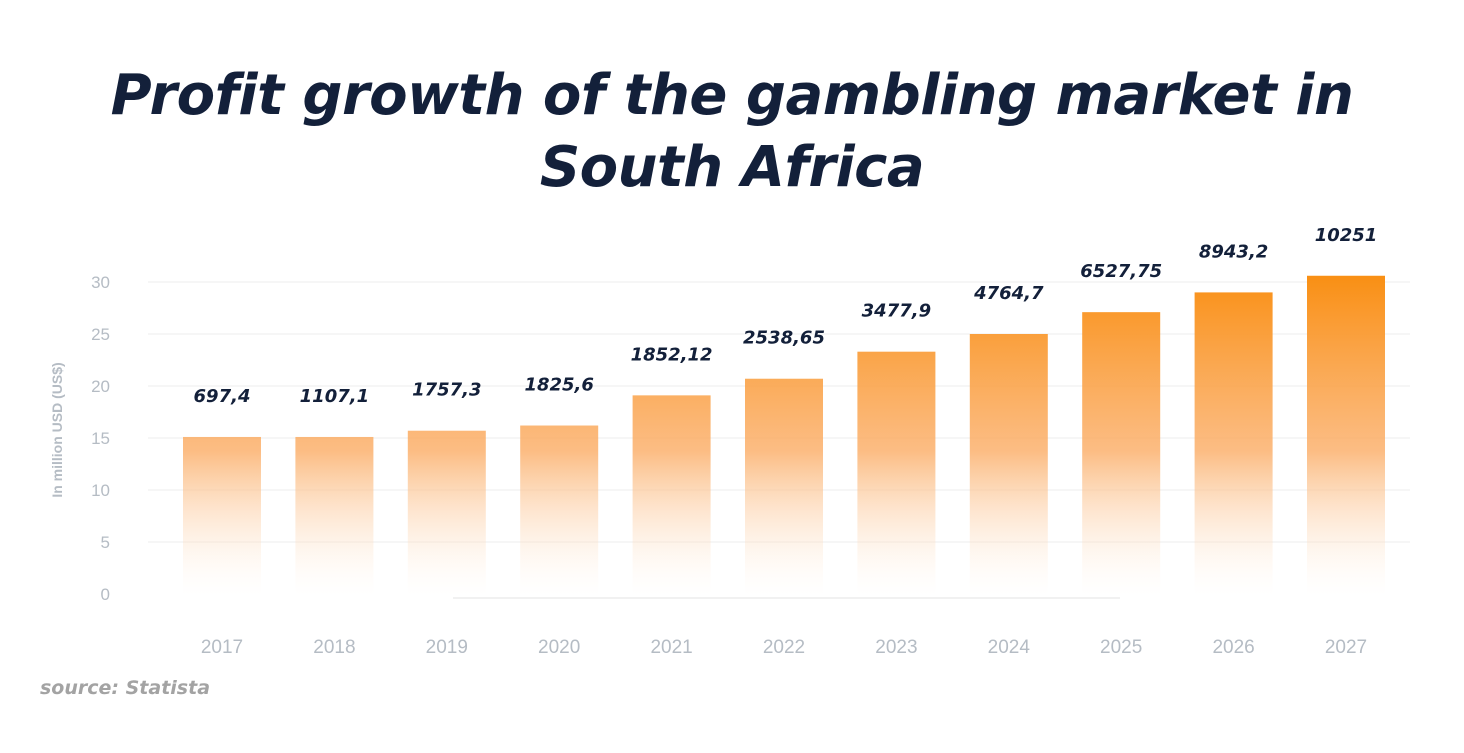  What do you see at coordinates (100, 334) in the screenshot?
I see `y-tick-label: 25` at bounding box center [100, 334].